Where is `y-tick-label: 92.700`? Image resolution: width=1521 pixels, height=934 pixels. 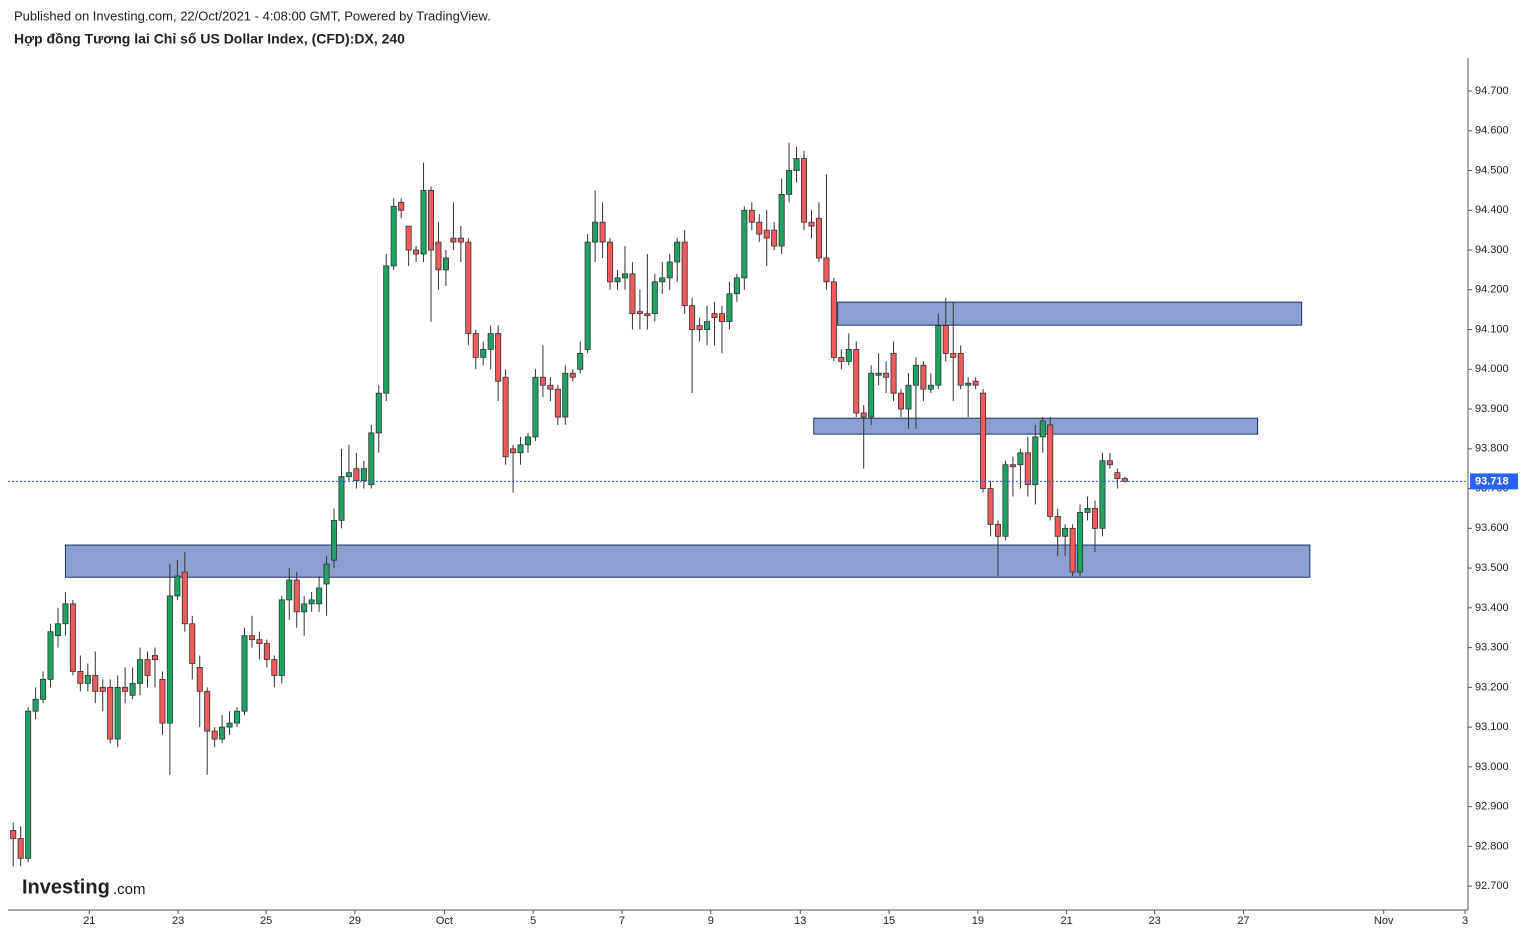 y-tick-label: 92.700 is located at coordinates (1492, 886).